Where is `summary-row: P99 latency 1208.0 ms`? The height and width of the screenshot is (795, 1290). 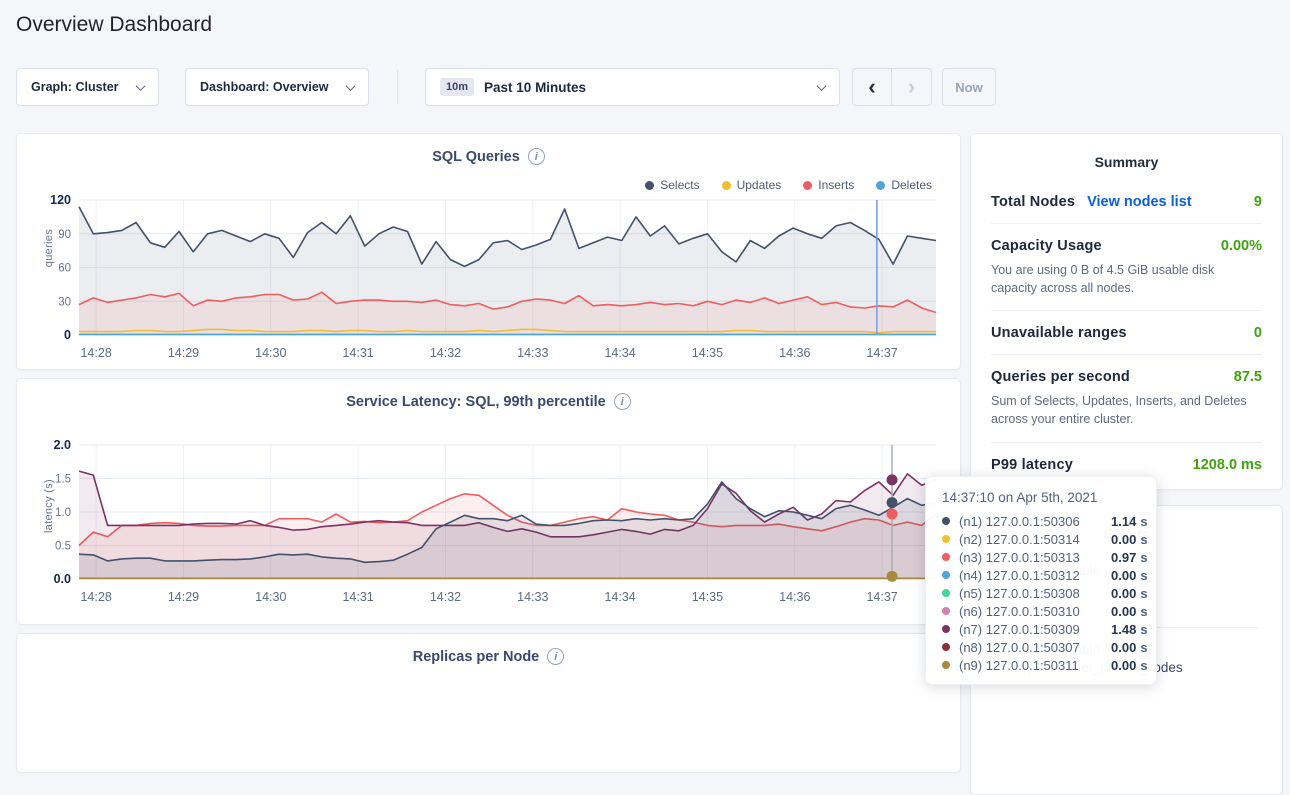
summary-row: P99 latency 1208.0 ms is located at coordinates (1126, 463).